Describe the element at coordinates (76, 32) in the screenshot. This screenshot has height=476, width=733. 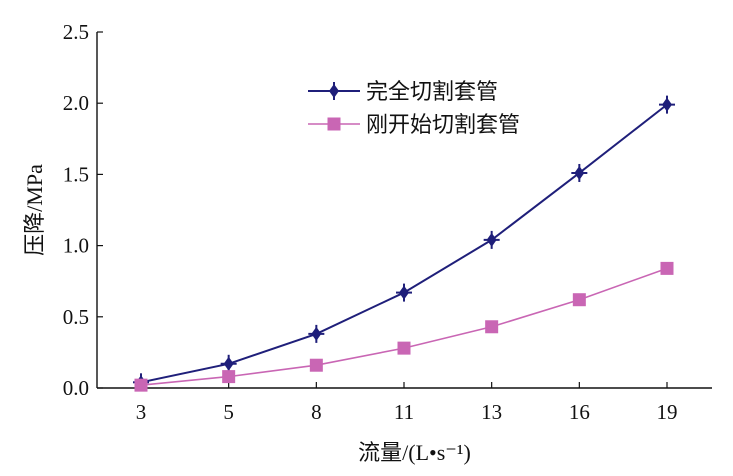
I see `y-tick-label: 2.5` at that location.